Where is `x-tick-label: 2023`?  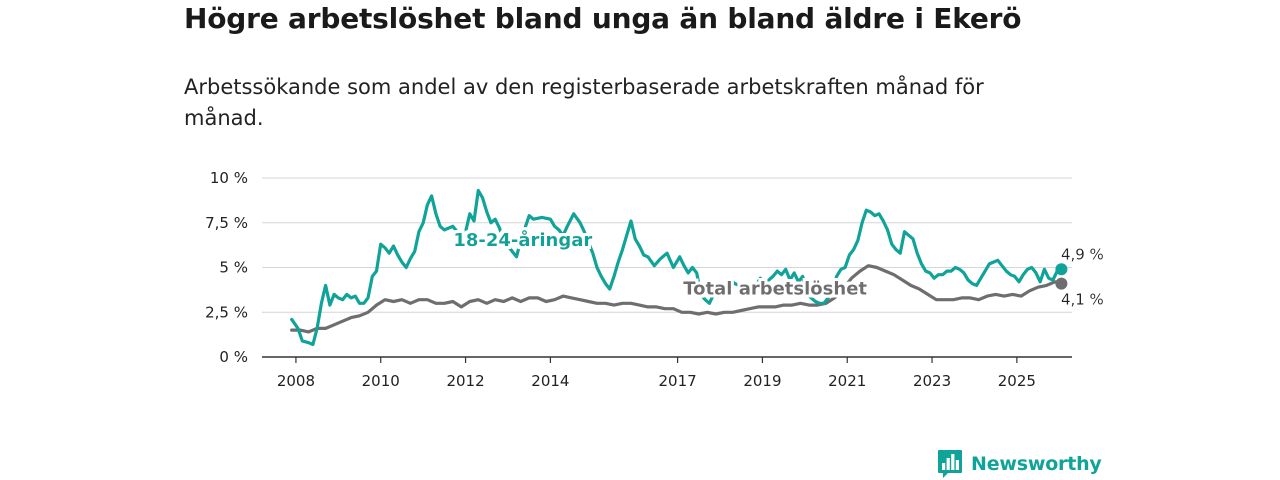 x-tick-label: 2023 is located at coordinates (932, 381).